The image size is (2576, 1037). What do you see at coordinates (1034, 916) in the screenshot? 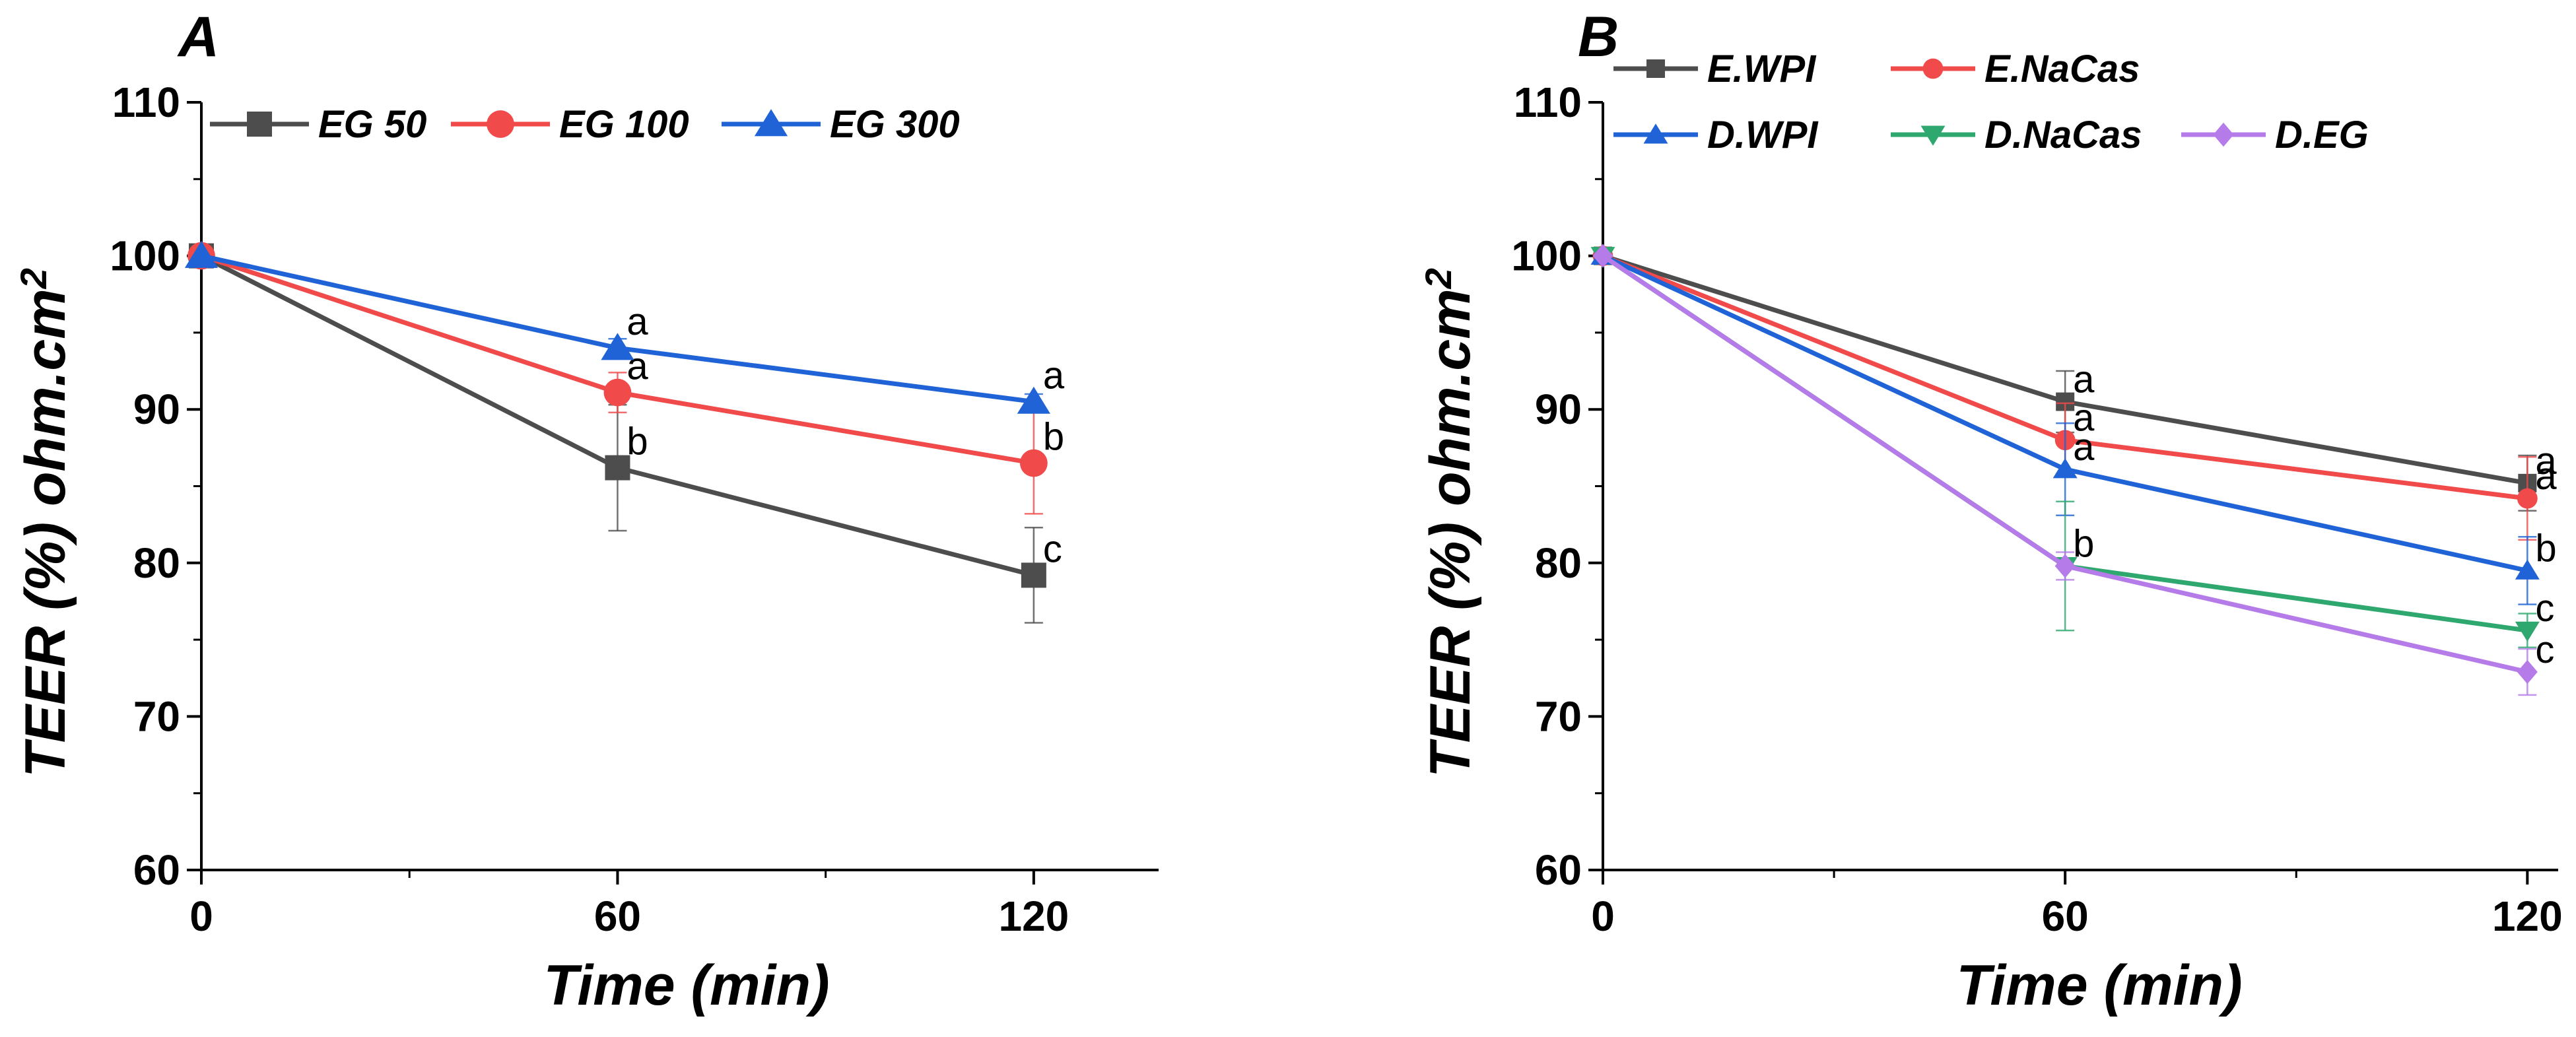
I see `panel-a-x-tick-label: 120` at bounding box center [1034, 916].